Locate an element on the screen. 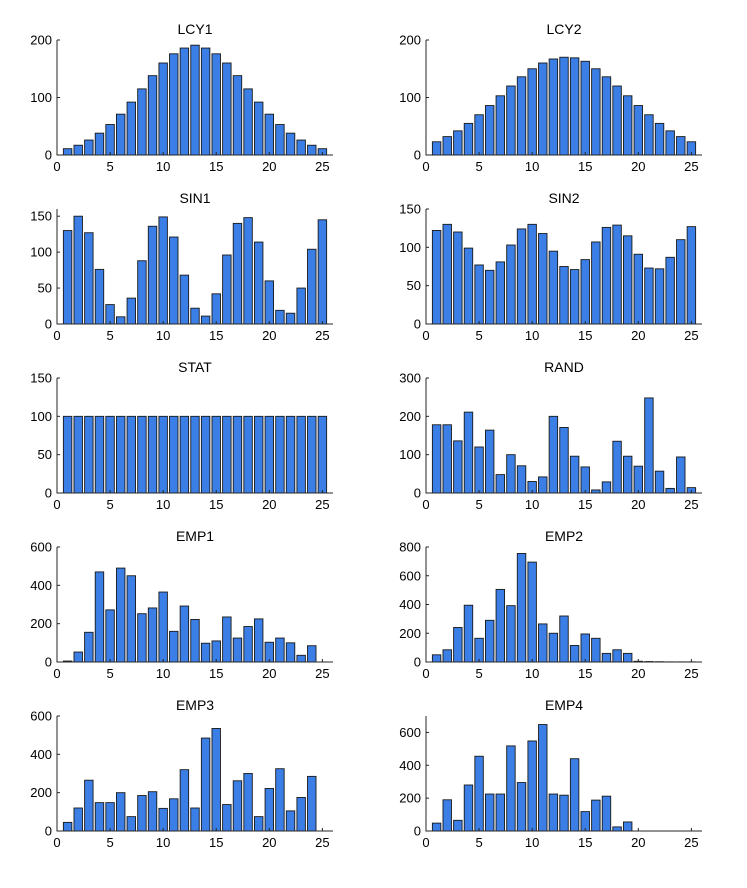 This screenshot has width=747, height=888. y-tick-label: 50 is located at coordinates (414, 285).